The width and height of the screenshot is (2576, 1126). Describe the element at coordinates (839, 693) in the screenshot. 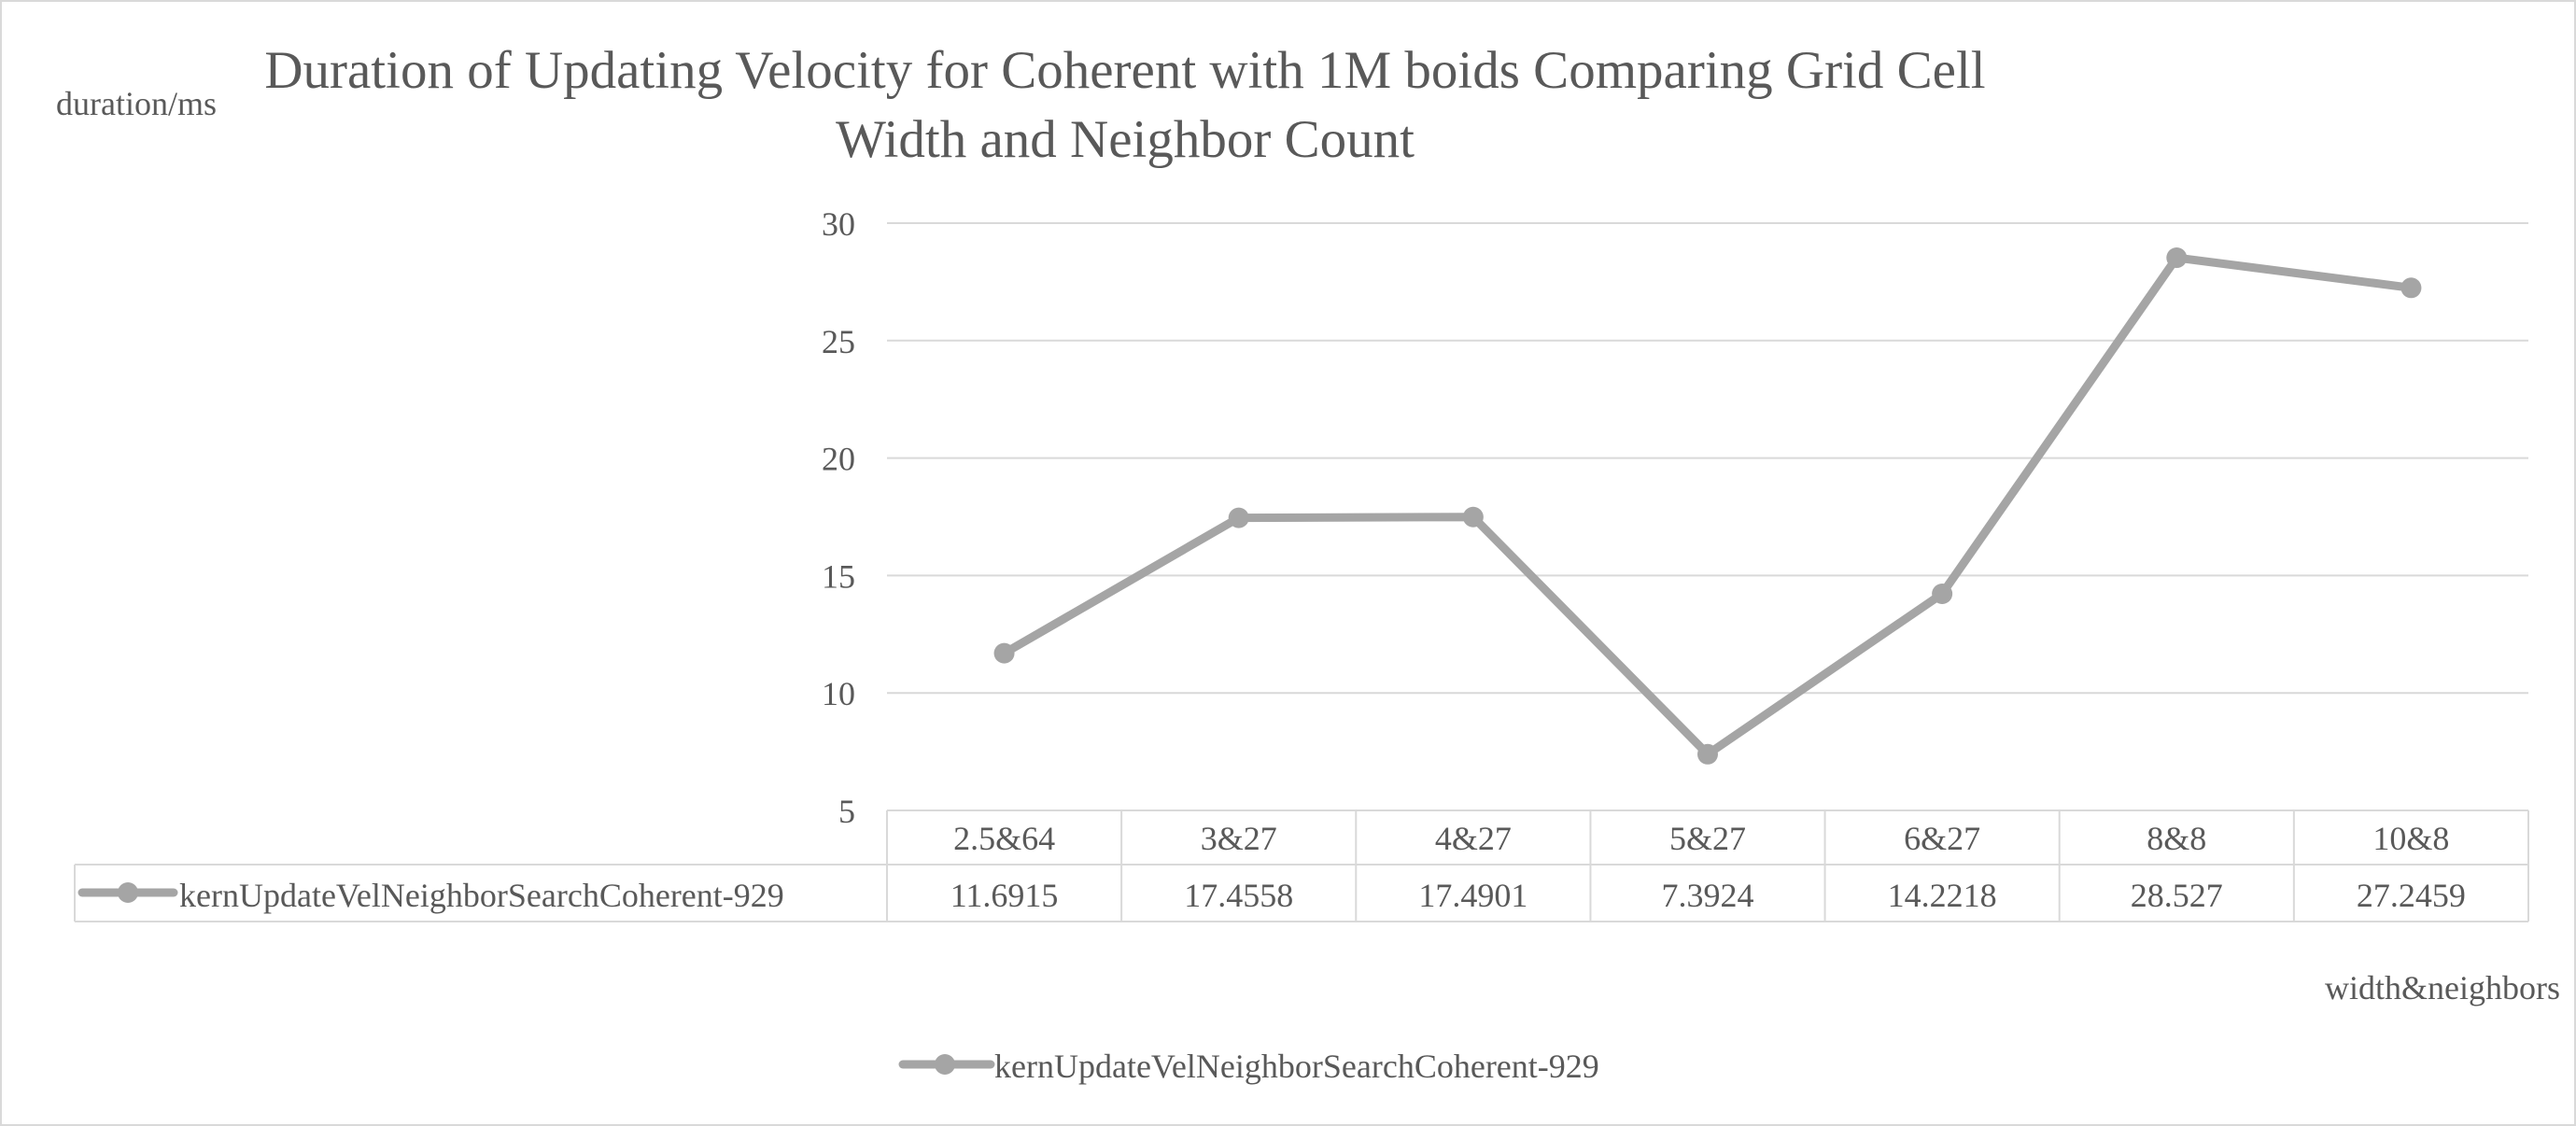

I see `y-tick-label: 10` at that location.